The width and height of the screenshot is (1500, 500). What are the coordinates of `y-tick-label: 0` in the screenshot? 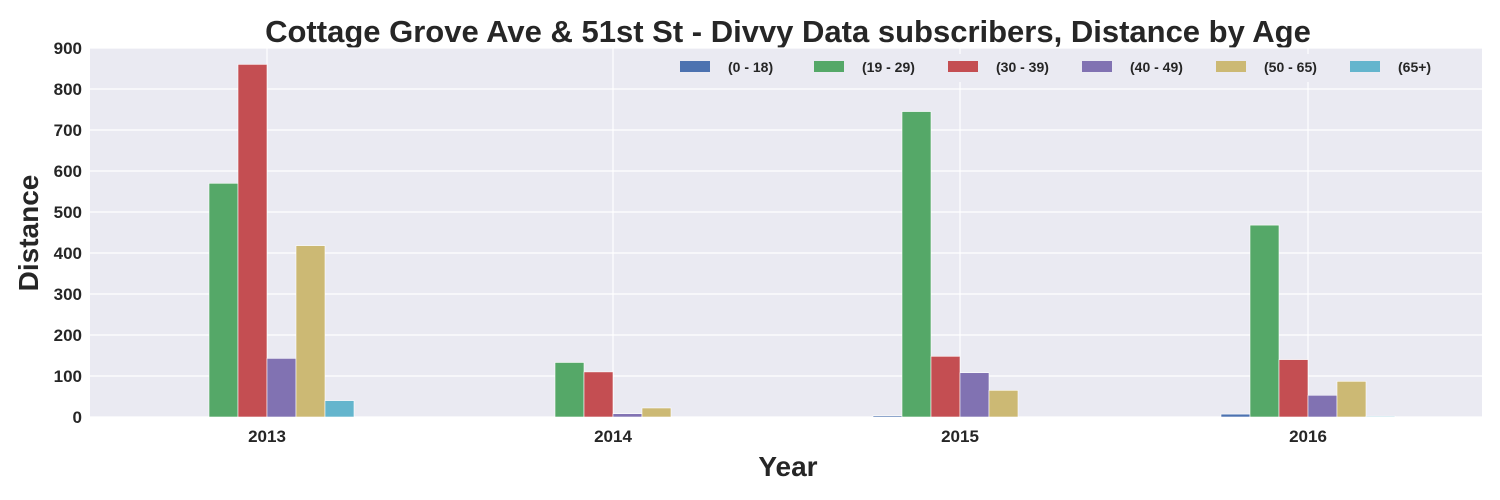 It's located at (77, 417).